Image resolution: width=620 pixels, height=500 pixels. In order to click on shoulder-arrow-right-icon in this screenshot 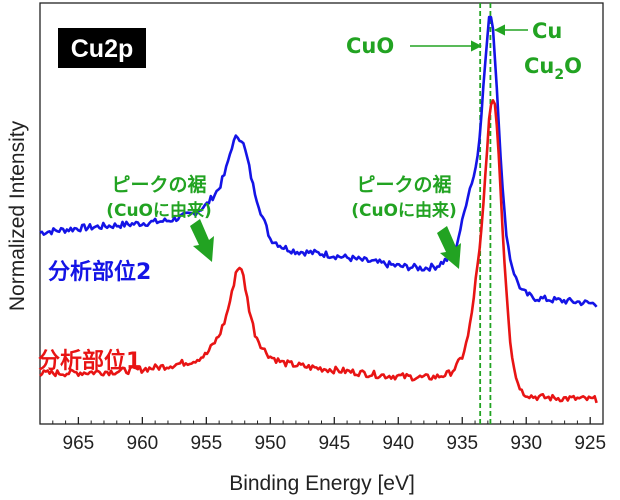, I will do `click(449, 247)`.